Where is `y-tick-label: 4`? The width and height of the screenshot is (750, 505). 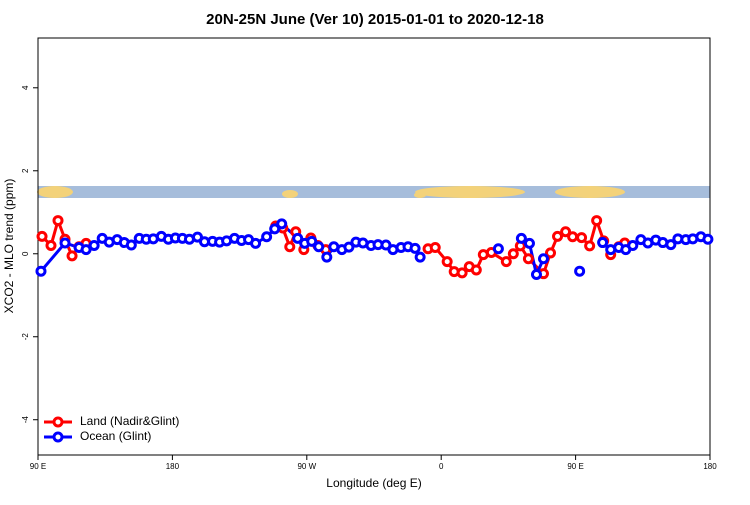 y-tick-label: 4 is located at coordinates (25, 87).